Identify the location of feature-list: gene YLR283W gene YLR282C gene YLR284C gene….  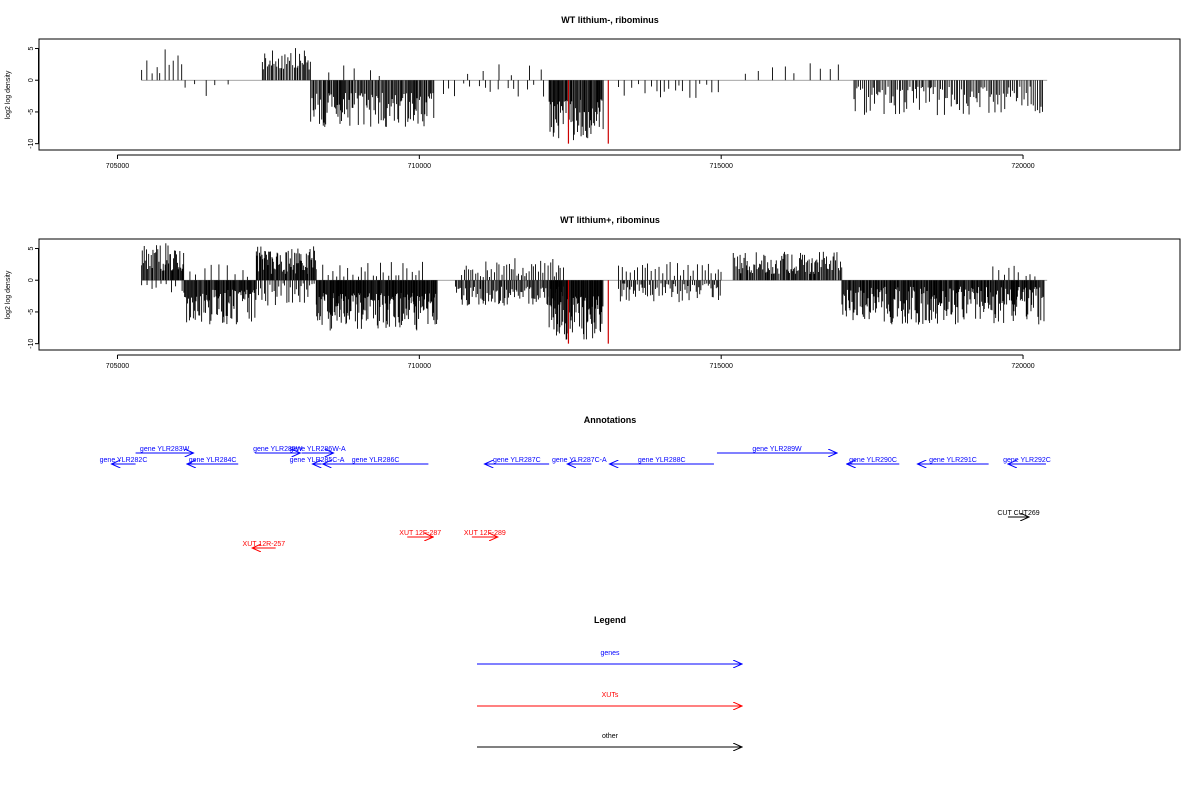
(575, 497).